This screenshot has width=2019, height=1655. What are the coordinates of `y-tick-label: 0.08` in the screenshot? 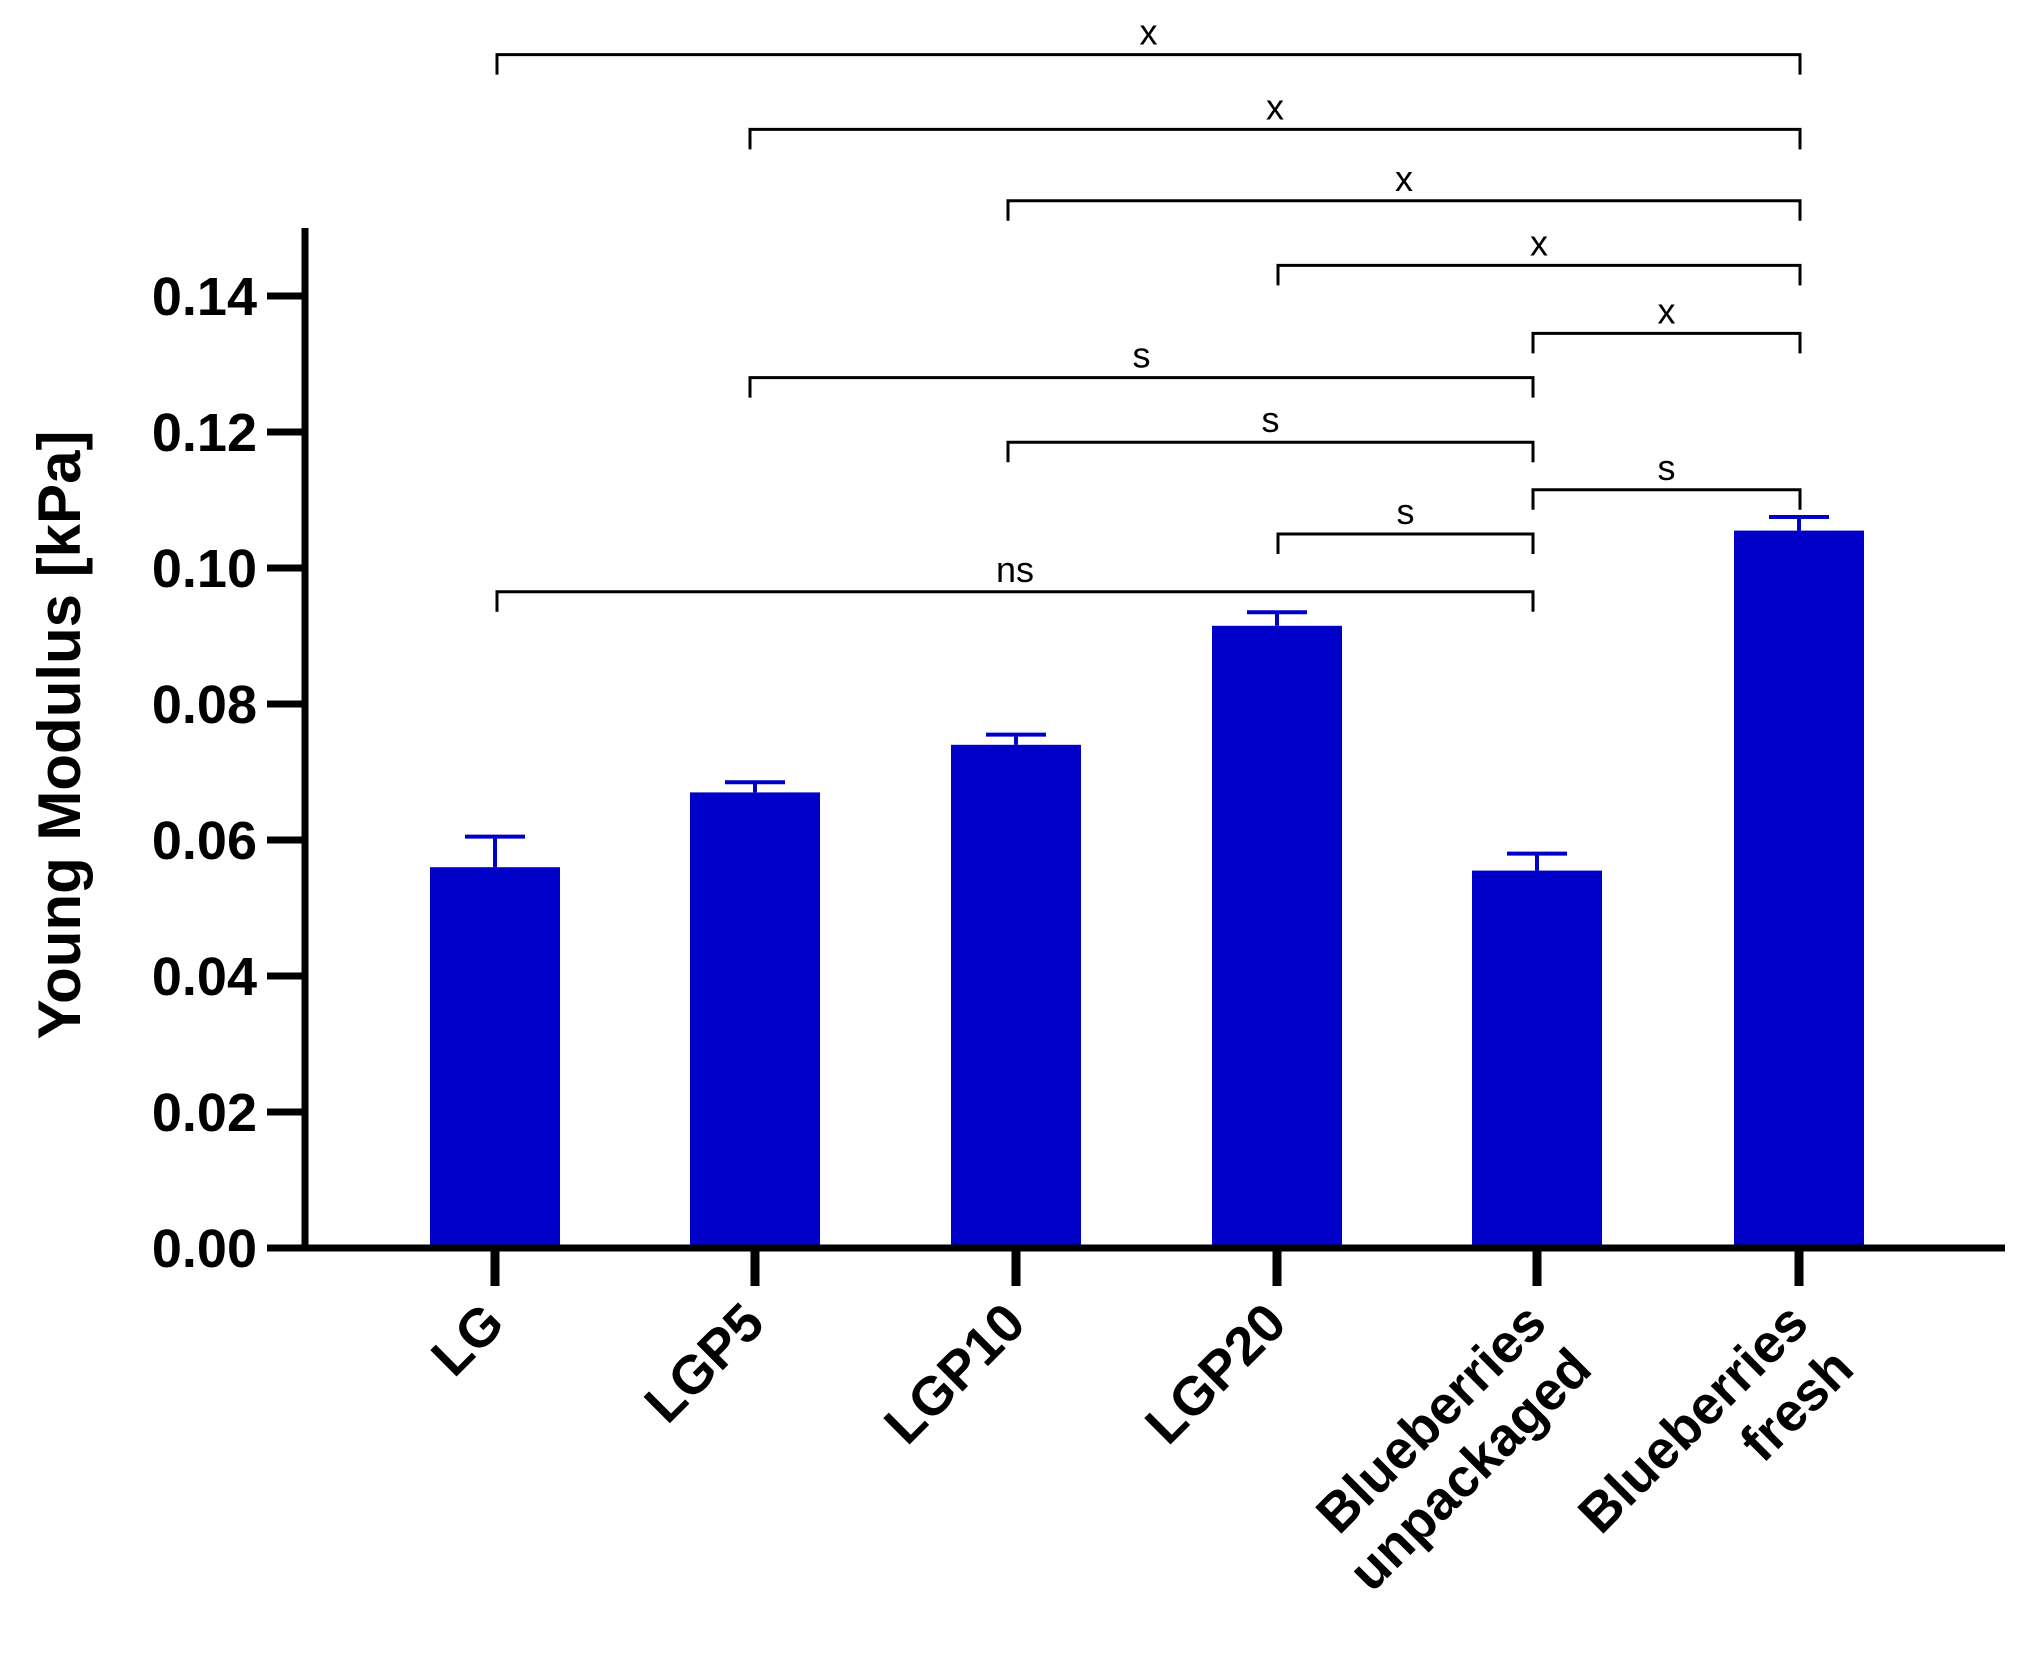 It's located at (204, 705).